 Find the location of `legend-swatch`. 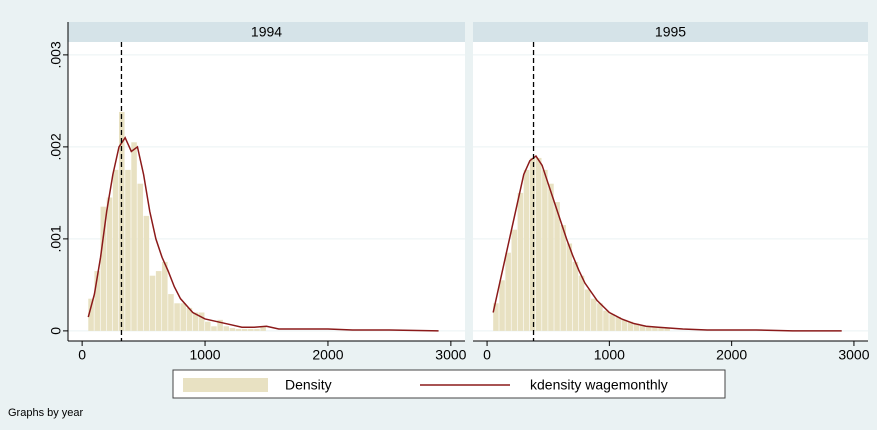

legend-swatch is located at coordinates (225, 385).